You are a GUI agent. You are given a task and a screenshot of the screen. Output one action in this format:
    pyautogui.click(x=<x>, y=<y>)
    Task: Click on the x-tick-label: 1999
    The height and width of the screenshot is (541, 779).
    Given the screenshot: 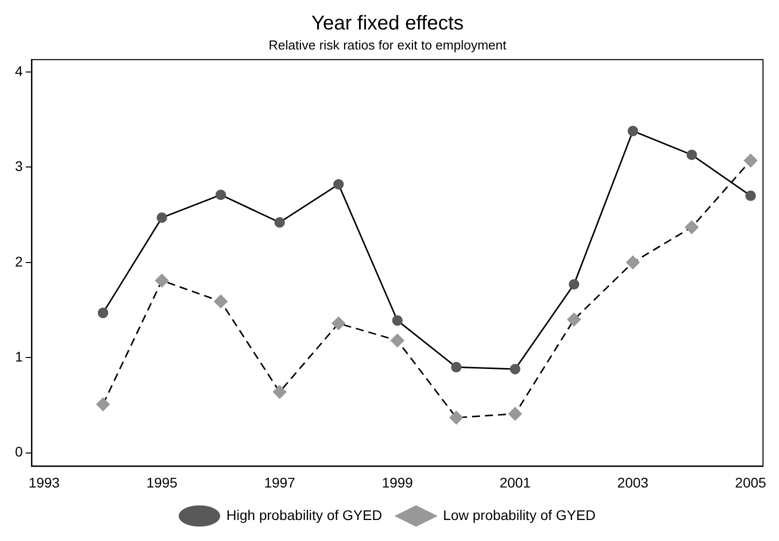 What is the action you would take?
    pyautogui.click(x=398, y=482)
    